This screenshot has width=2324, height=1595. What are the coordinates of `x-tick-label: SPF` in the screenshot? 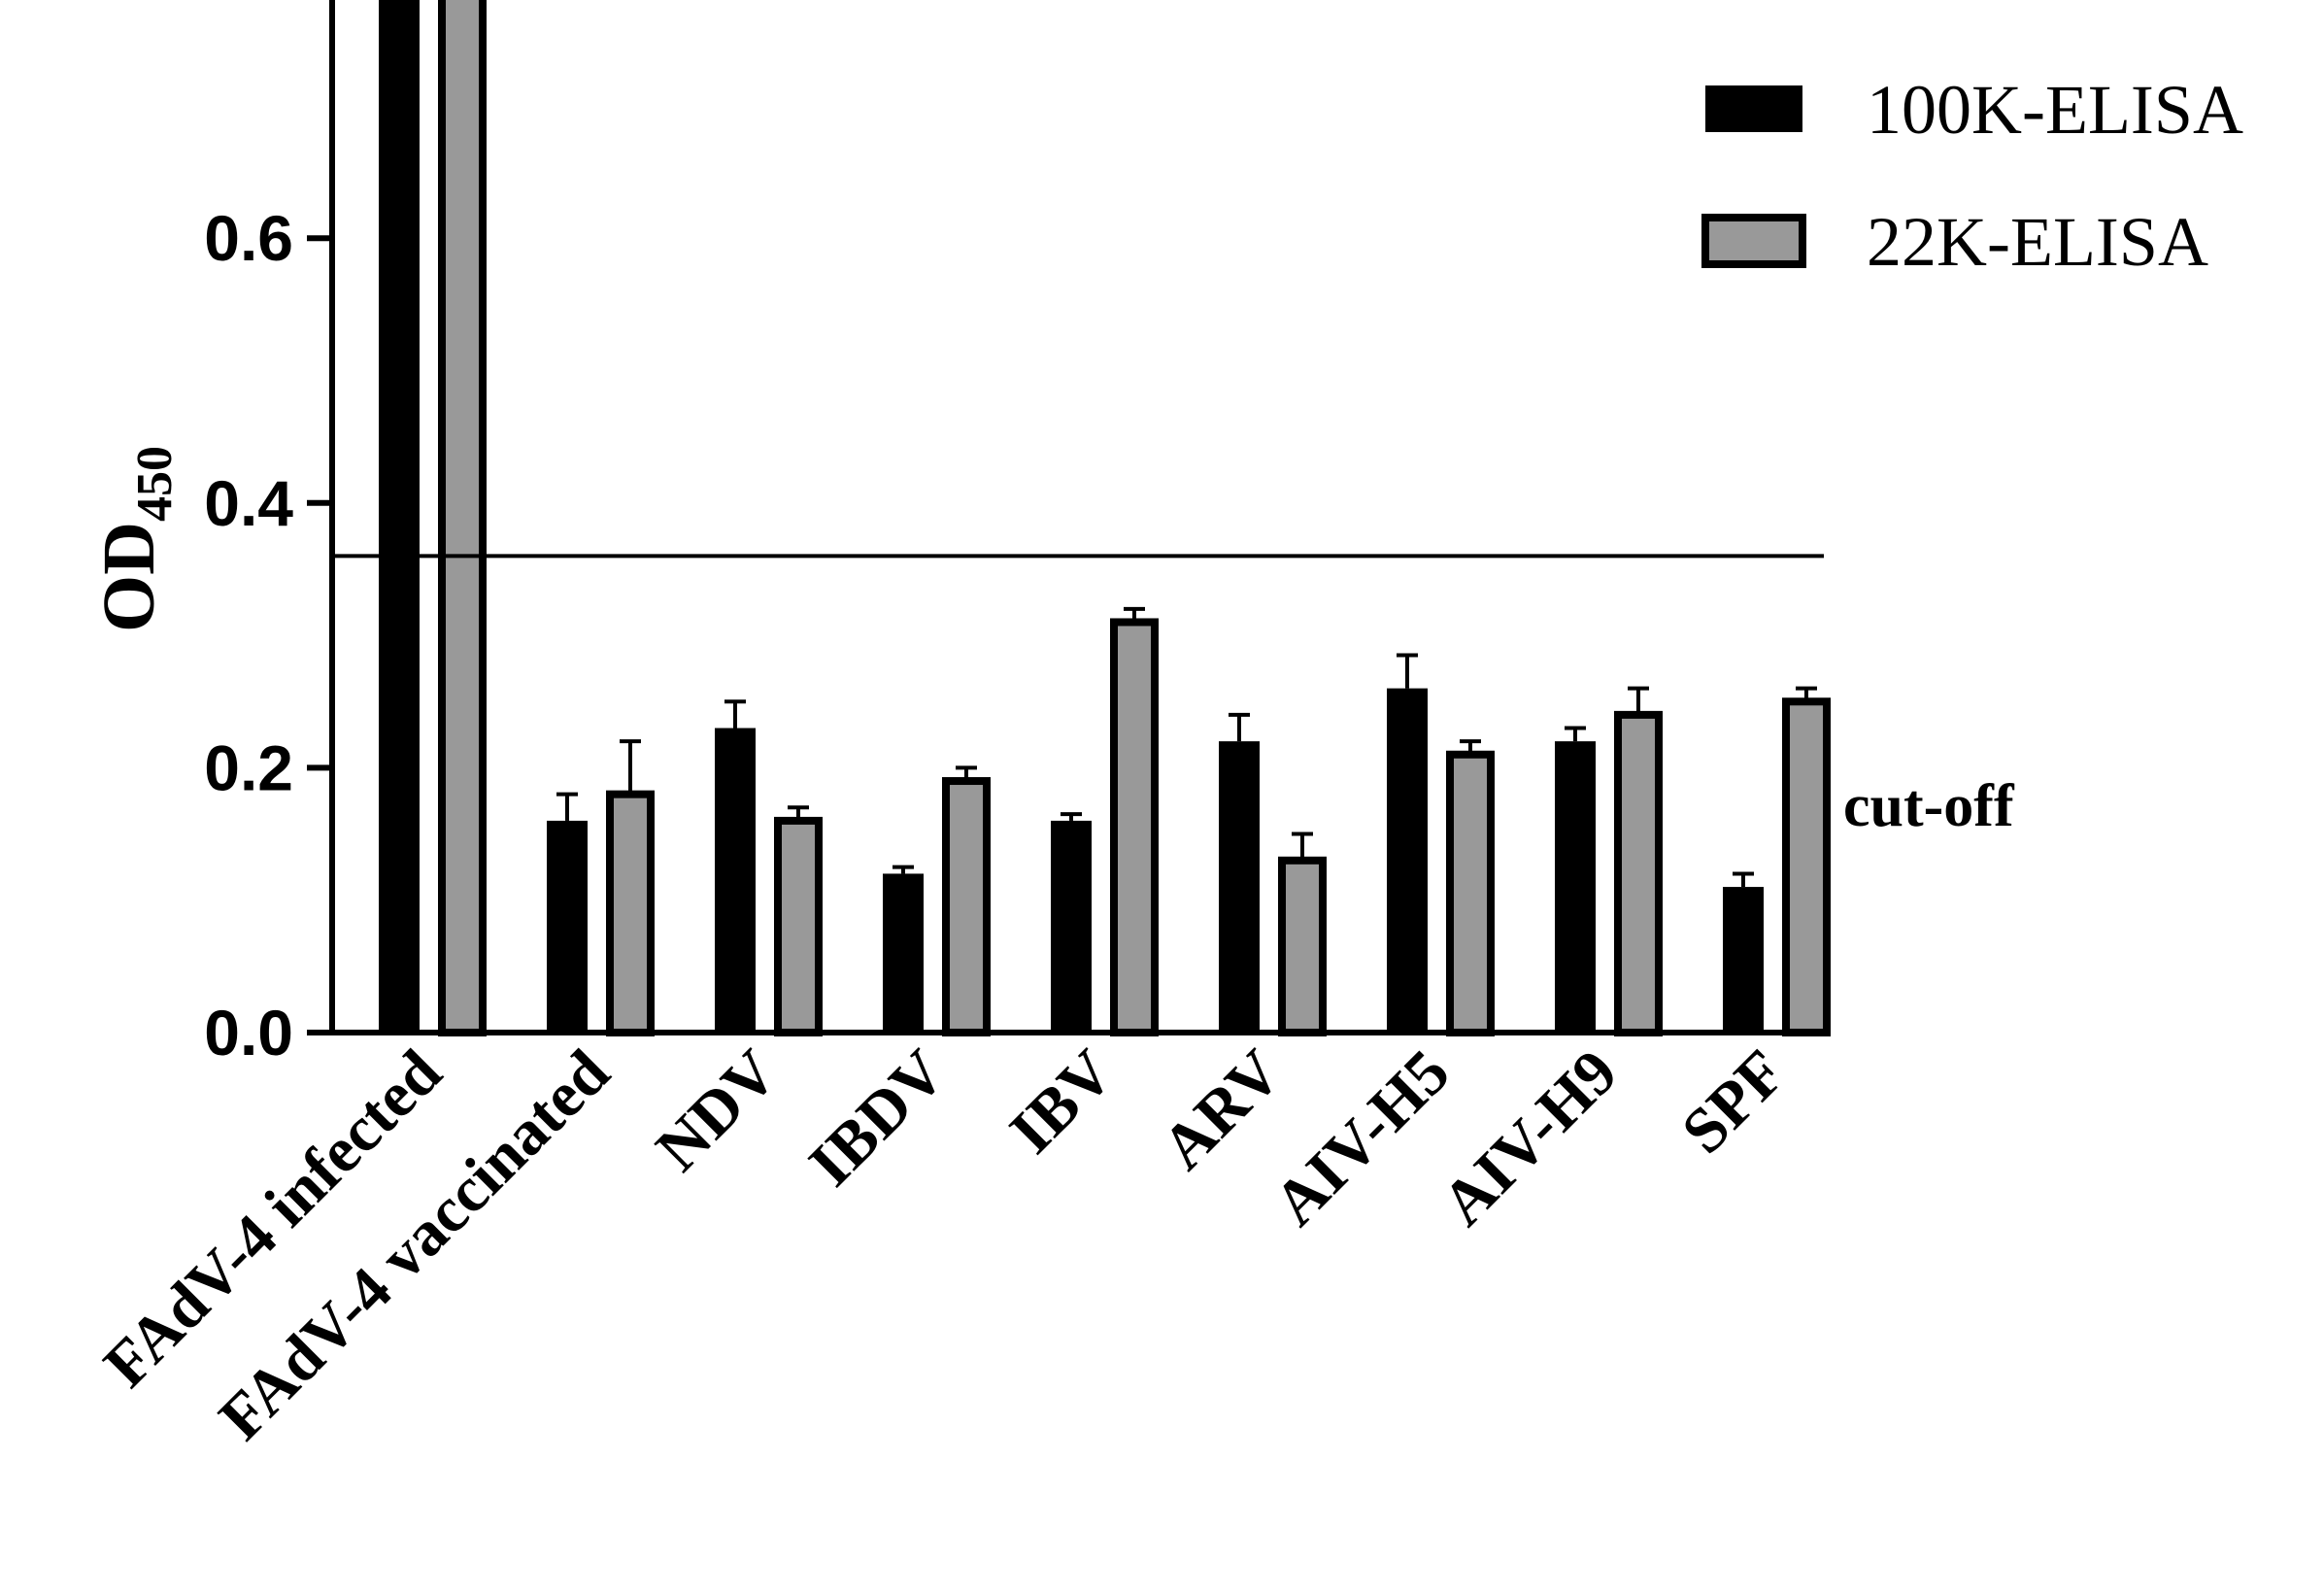 It's located at (1734, 1102).